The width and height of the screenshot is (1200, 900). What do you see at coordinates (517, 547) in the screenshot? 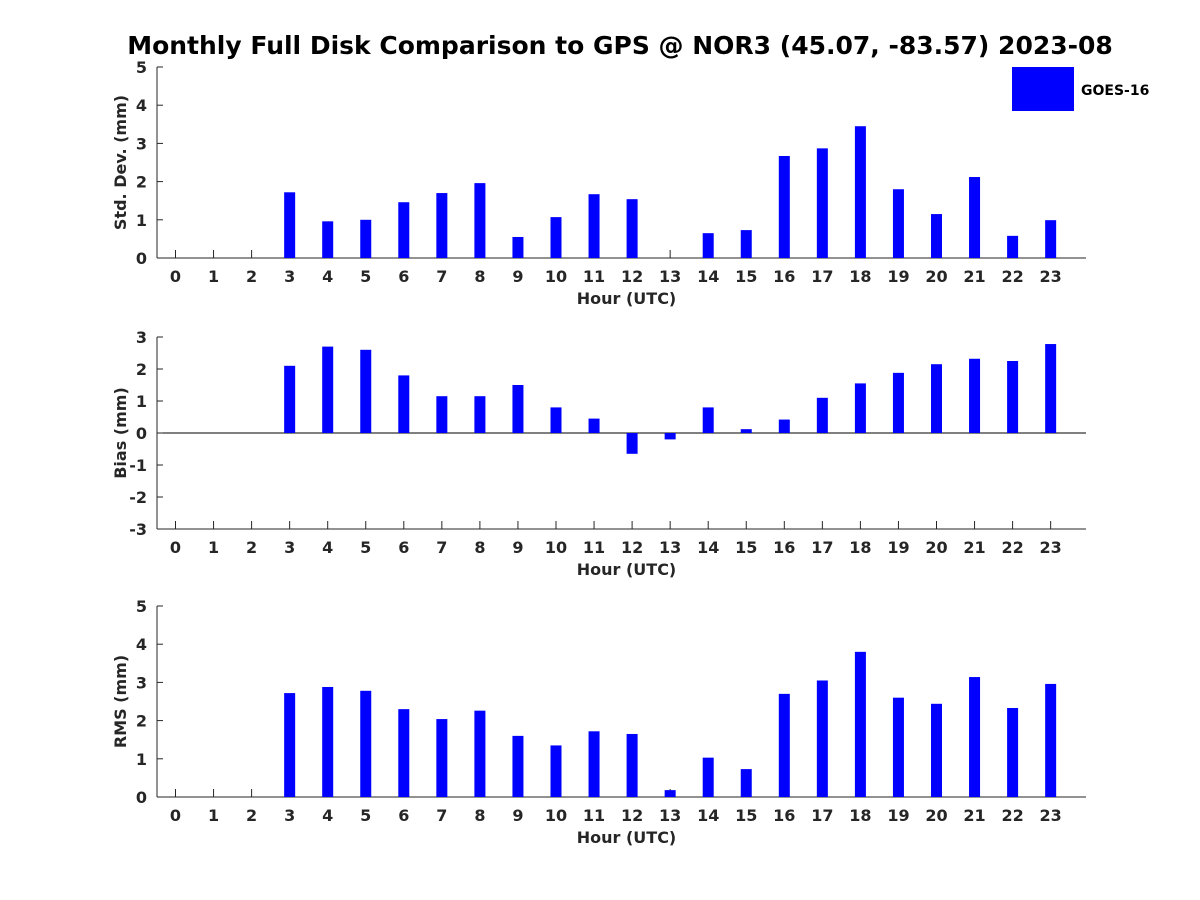
I see `x-tick-label: 9` at bounding box center [517, 547].